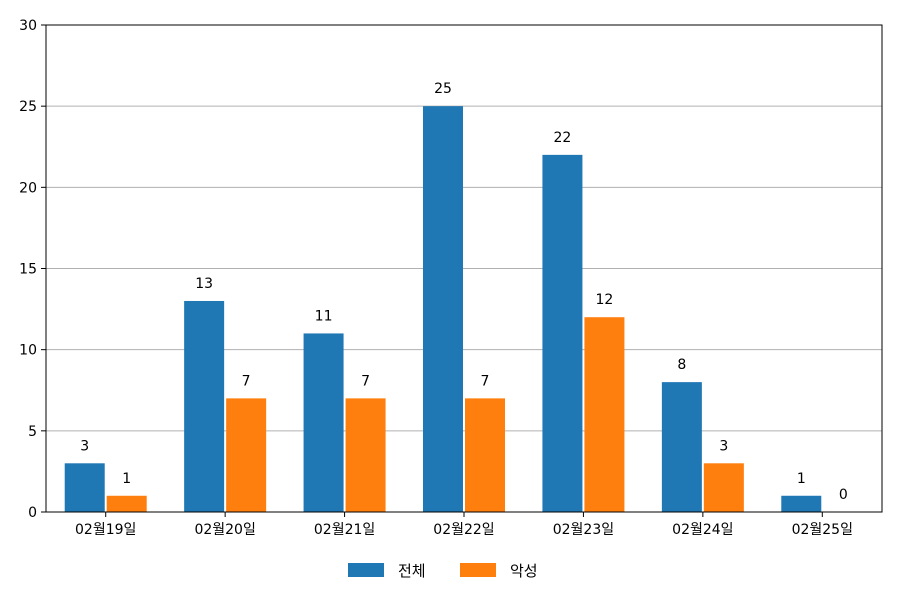 The width and height of the screenshot is (900, 600). I want to click on bar-value-label: 25, so click(443, 89).